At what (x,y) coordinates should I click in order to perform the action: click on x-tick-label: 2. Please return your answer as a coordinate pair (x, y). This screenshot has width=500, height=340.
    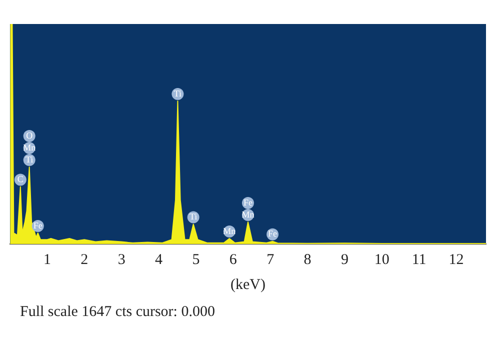
    Looking at the image, I should click on (84, 260).